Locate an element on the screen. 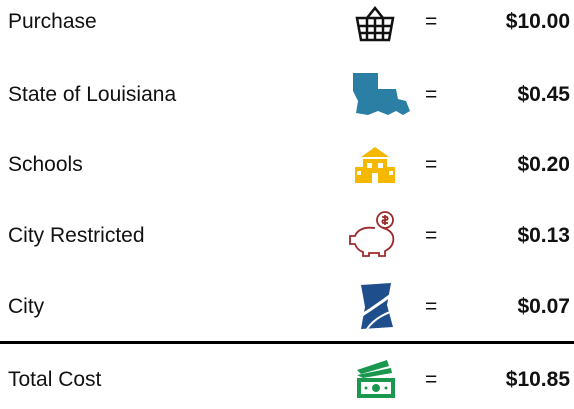 This screenshot has height=409, width=574. row: Total Cost = $10.85 is located at coordinates (287, 380).